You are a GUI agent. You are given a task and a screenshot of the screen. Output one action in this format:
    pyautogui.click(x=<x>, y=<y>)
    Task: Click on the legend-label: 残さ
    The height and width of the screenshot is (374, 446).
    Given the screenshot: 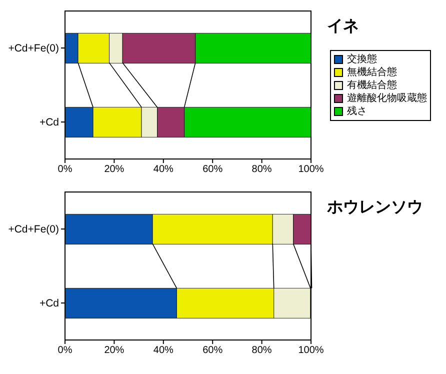 What is the action you would take?
    pyautogui.click(x=357, y=111)
    